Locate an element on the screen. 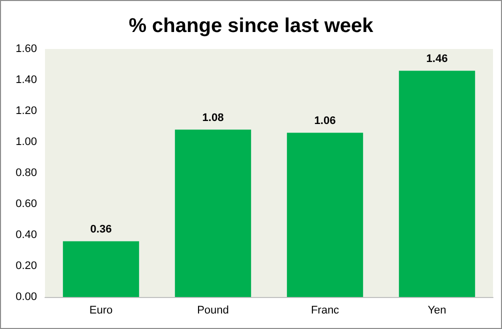  y-tick-label: 0.60 is located at coordinates (26, 204).